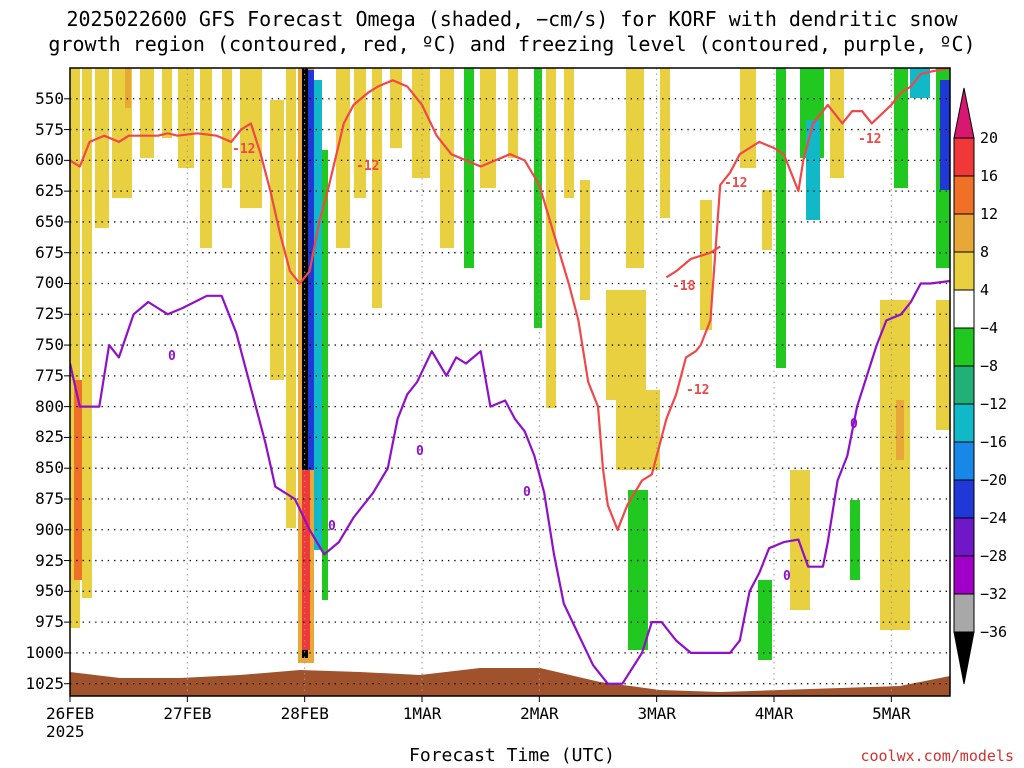 This screenshot has height=768, width=1024. Describe the element at coordinates (989, 214) in the screenshot. I see `colorbar-label: 12` at that location.